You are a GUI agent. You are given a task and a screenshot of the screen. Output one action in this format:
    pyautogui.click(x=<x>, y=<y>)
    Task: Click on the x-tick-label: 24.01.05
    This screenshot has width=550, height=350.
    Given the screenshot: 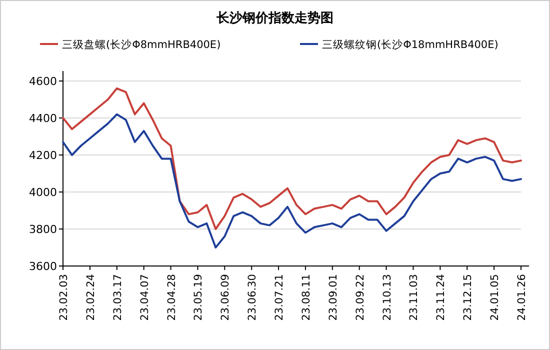 What is the action you would take?
    pyautogui.click(x=495, y=297)
    